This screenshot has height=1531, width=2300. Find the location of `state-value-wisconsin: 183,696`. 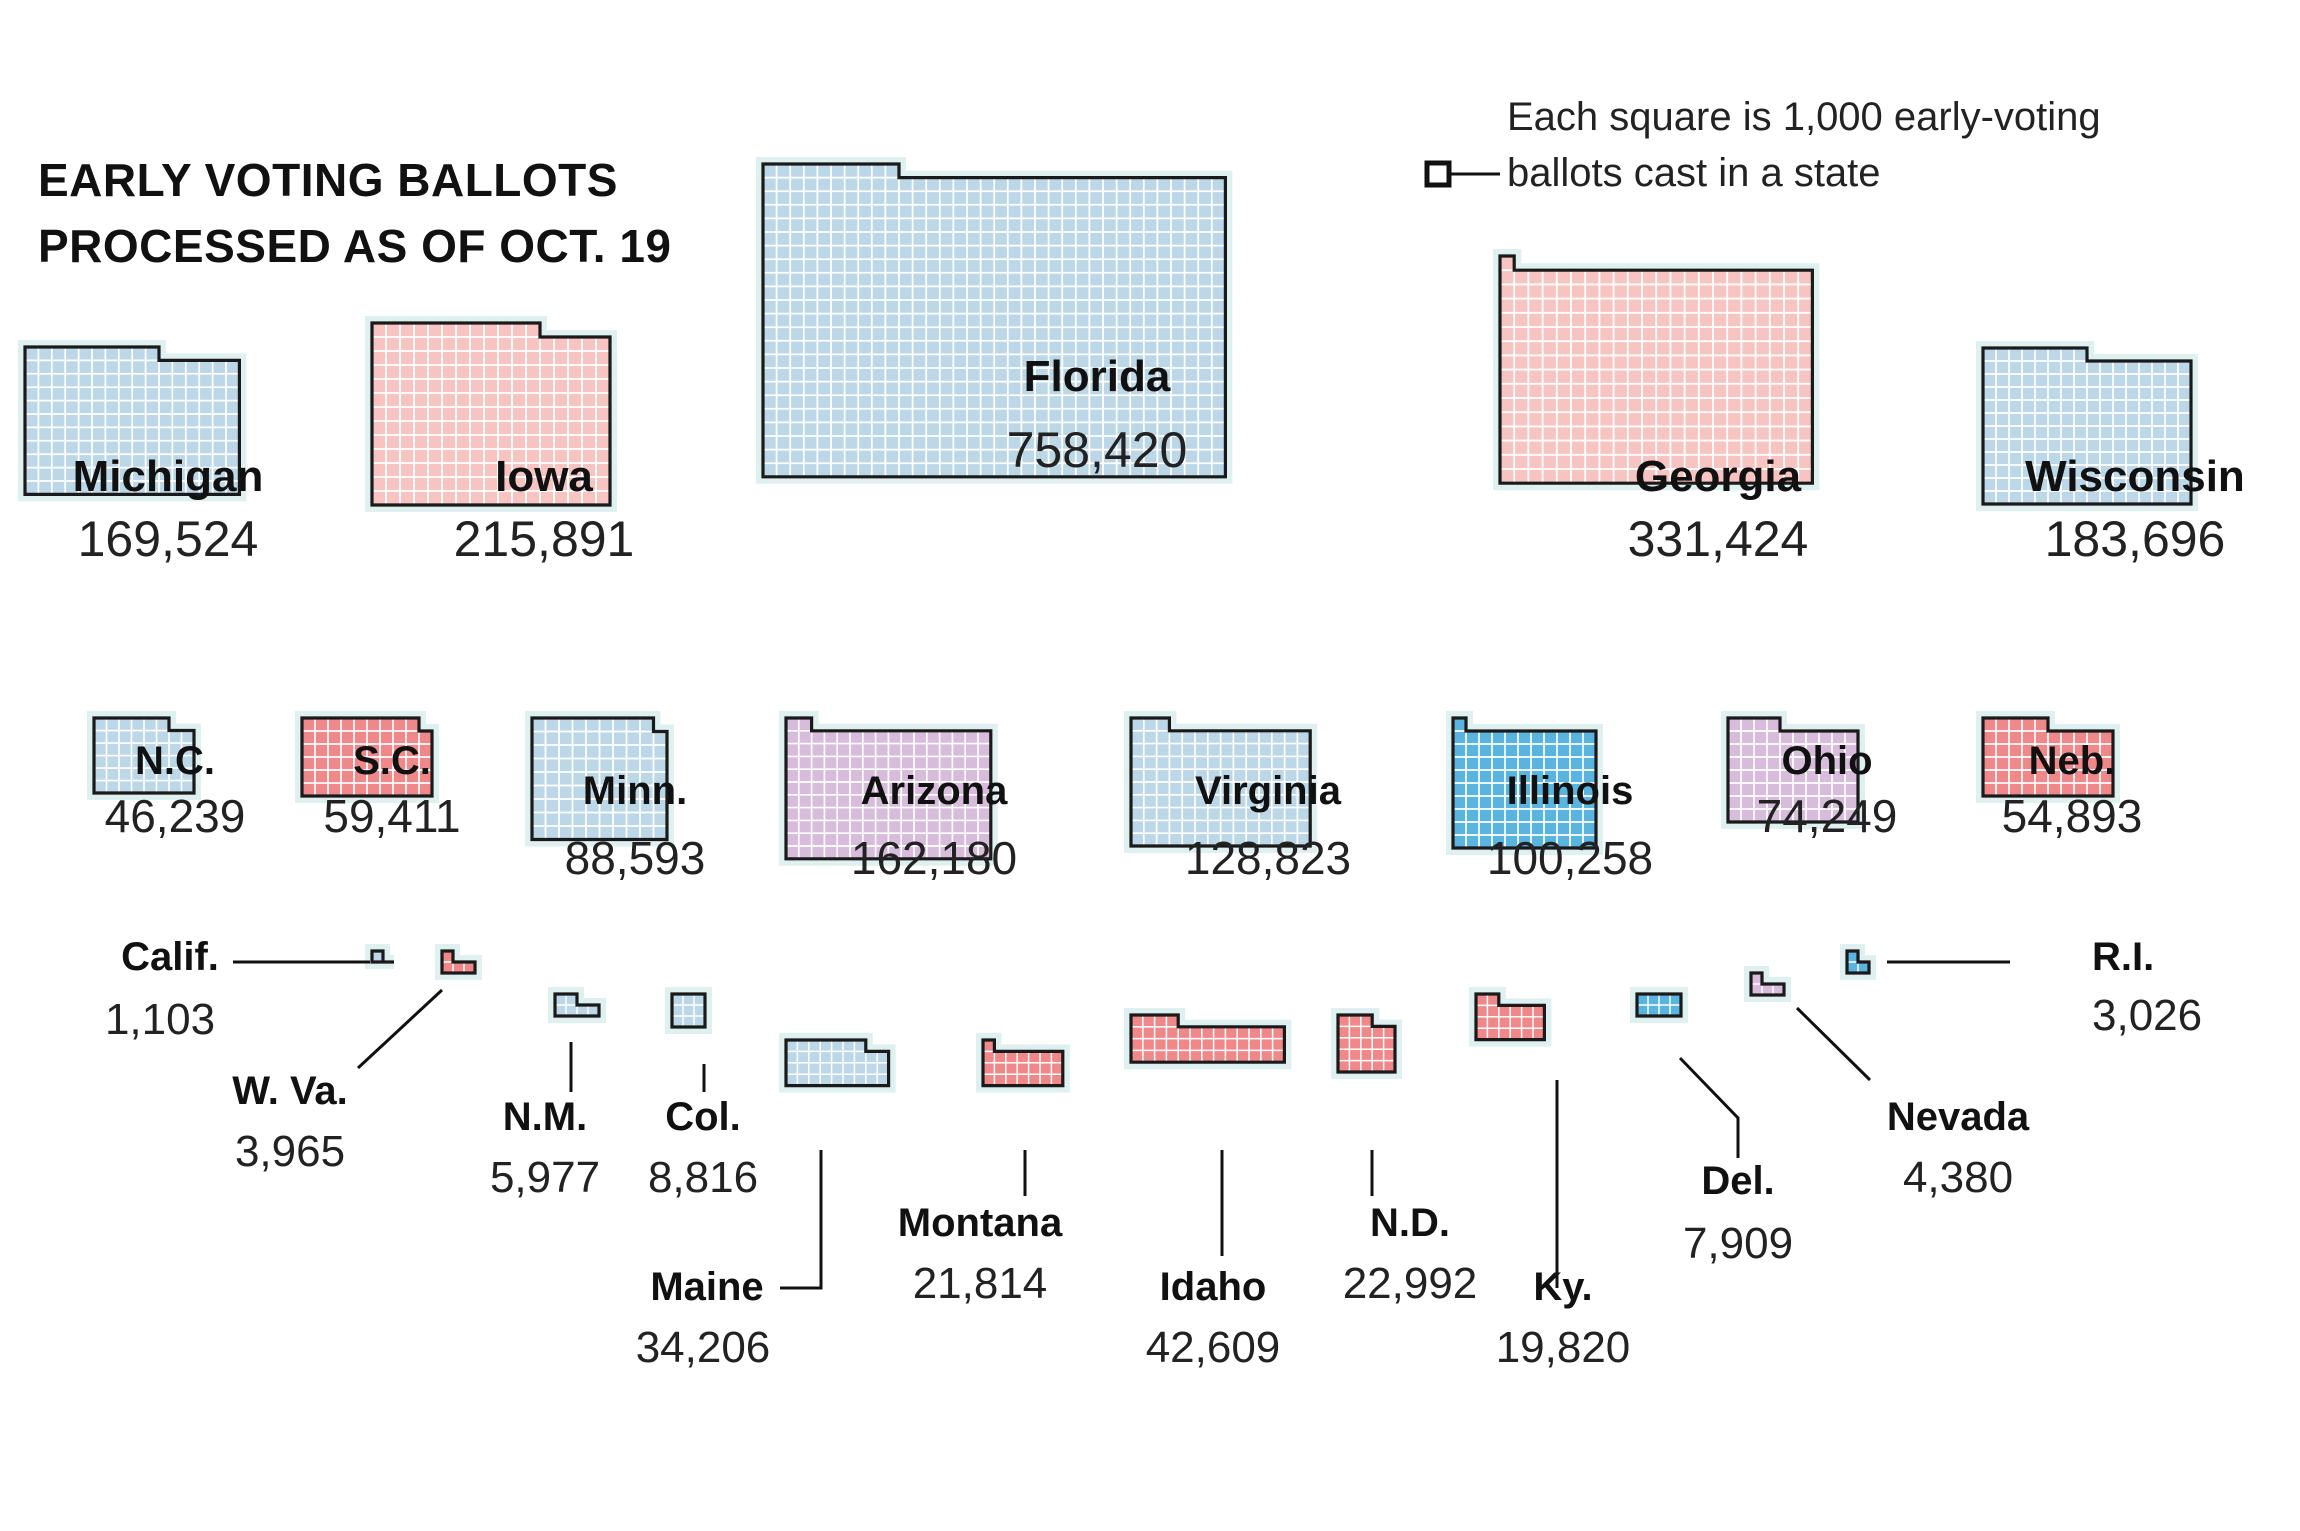

state-value-wisconsin: 183,696 is located at coordinates (2135, 539).